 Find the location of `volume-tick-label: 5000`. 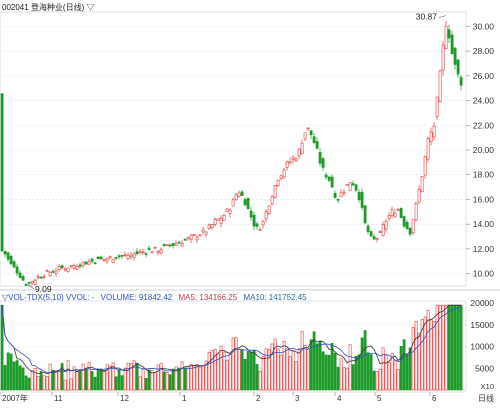

volume-tick-label: 5000 is located at coordinates (484, 368).